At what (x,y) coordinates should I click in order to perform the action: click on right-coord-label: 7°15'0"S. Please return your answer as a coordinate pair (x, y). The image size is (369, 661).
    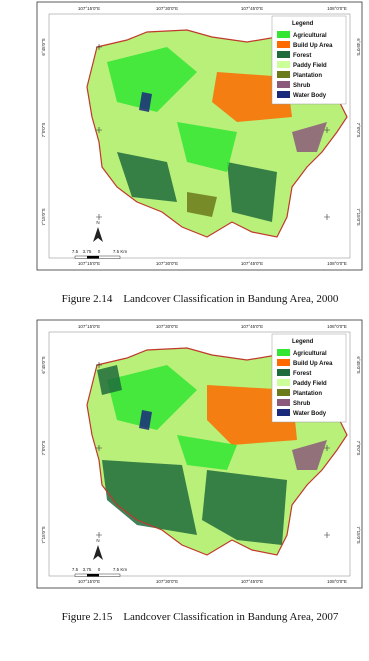
    Looking at the image, I should click on (358, 534).